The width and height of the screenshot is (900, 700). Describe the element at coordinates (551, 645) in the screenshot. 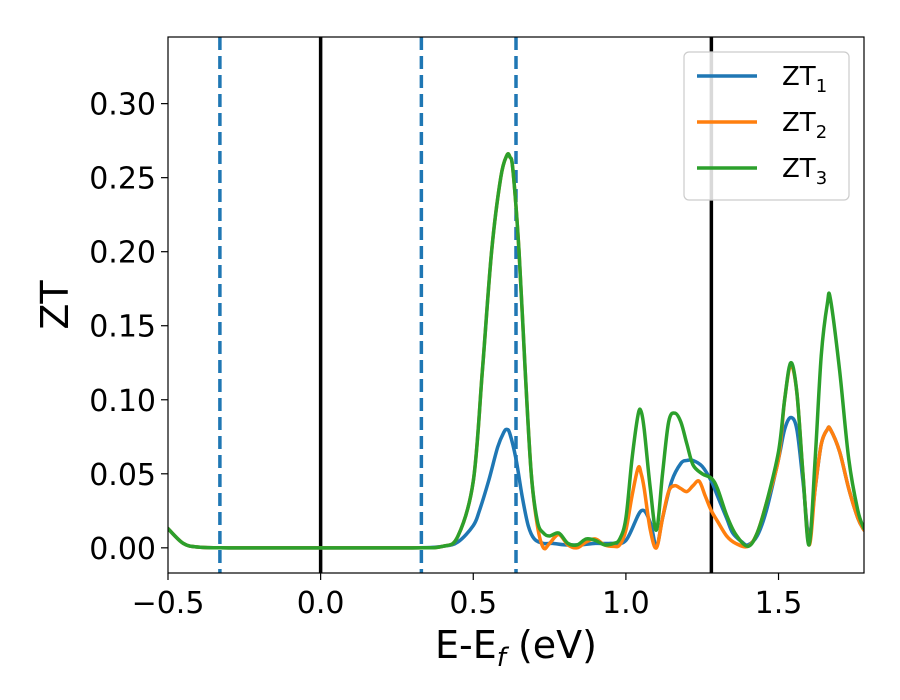

I see `x-axis-label-unit: (eV)` at that location.